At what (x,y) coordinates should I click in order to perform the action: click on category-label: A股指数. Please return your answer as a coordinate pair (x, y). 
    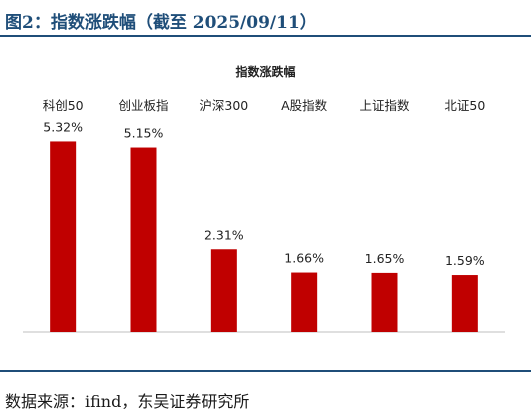
    Looking at the image, I should click on (304, 105).